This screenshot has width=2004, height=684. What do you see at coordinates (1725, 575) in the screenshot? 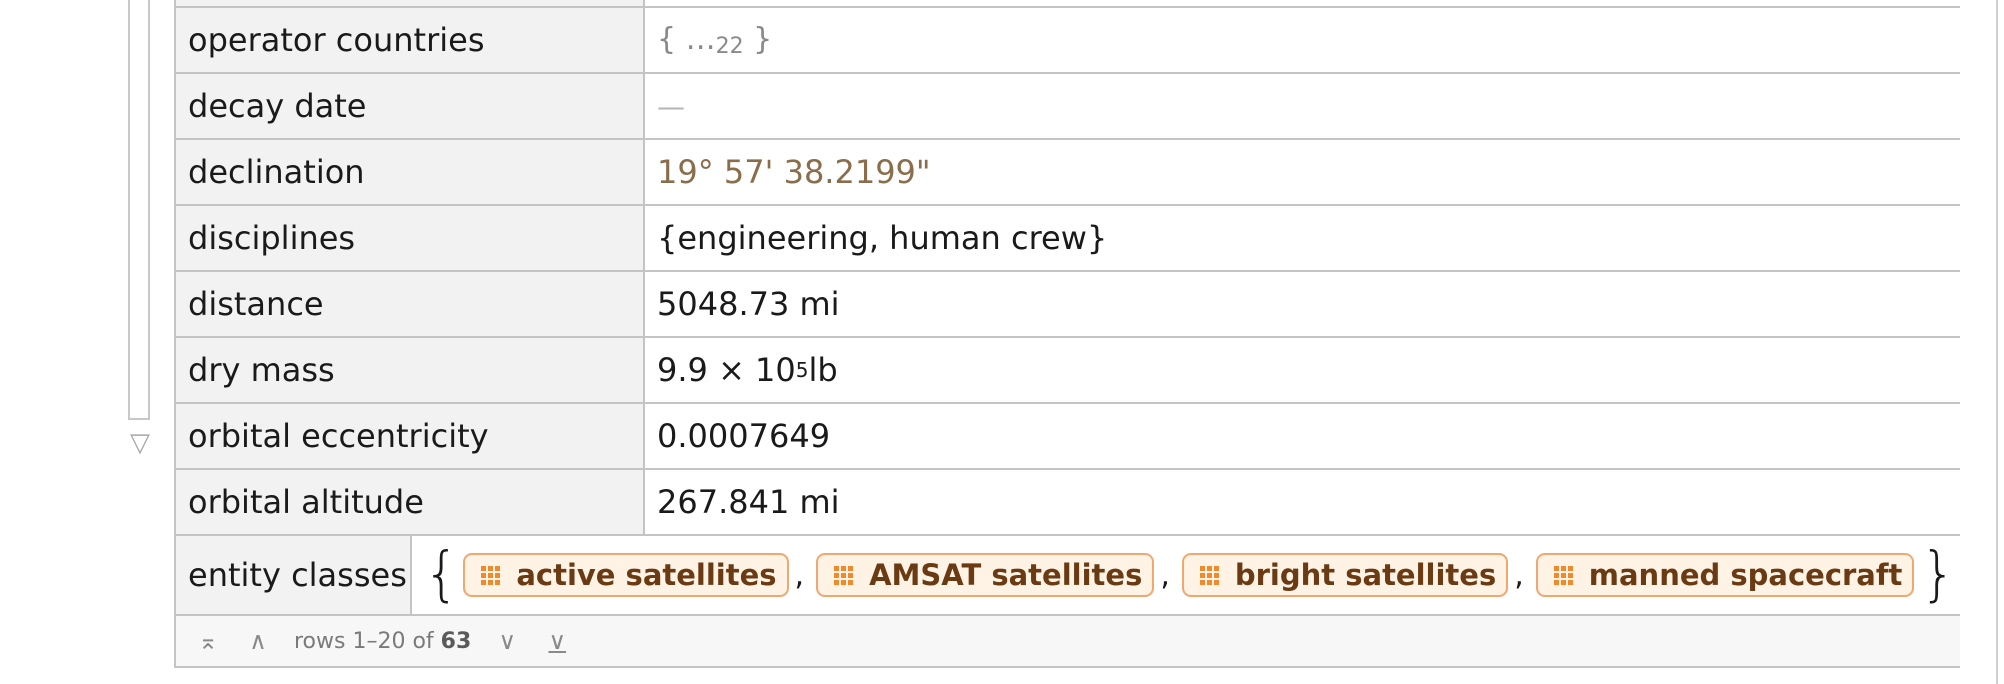
I see `entity-class-chip-manned-spacecraft: manned spacecraft` at bounding box center [1725, 575].